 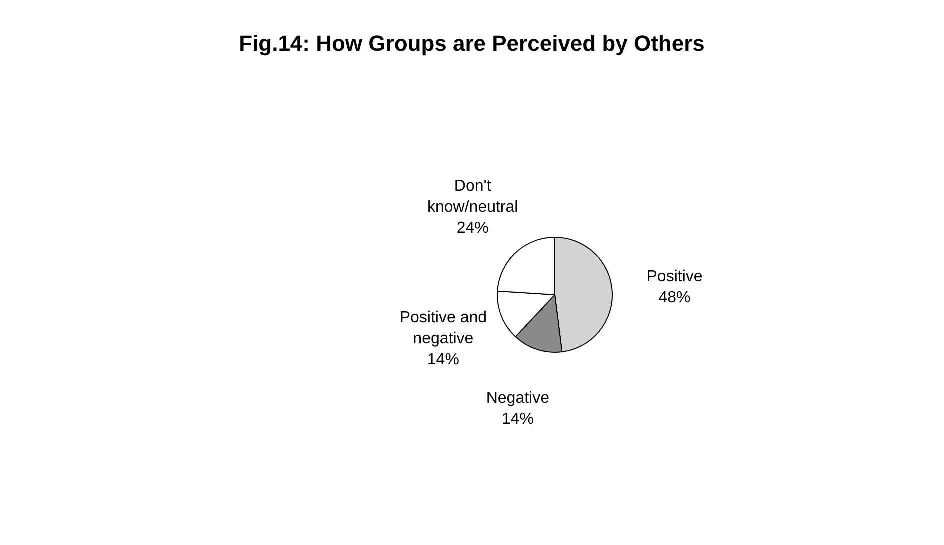 What do you see at coordinates (674, 277) in the screenshot?
I see `slice-label: Positive` at bounding box center [674, 277].